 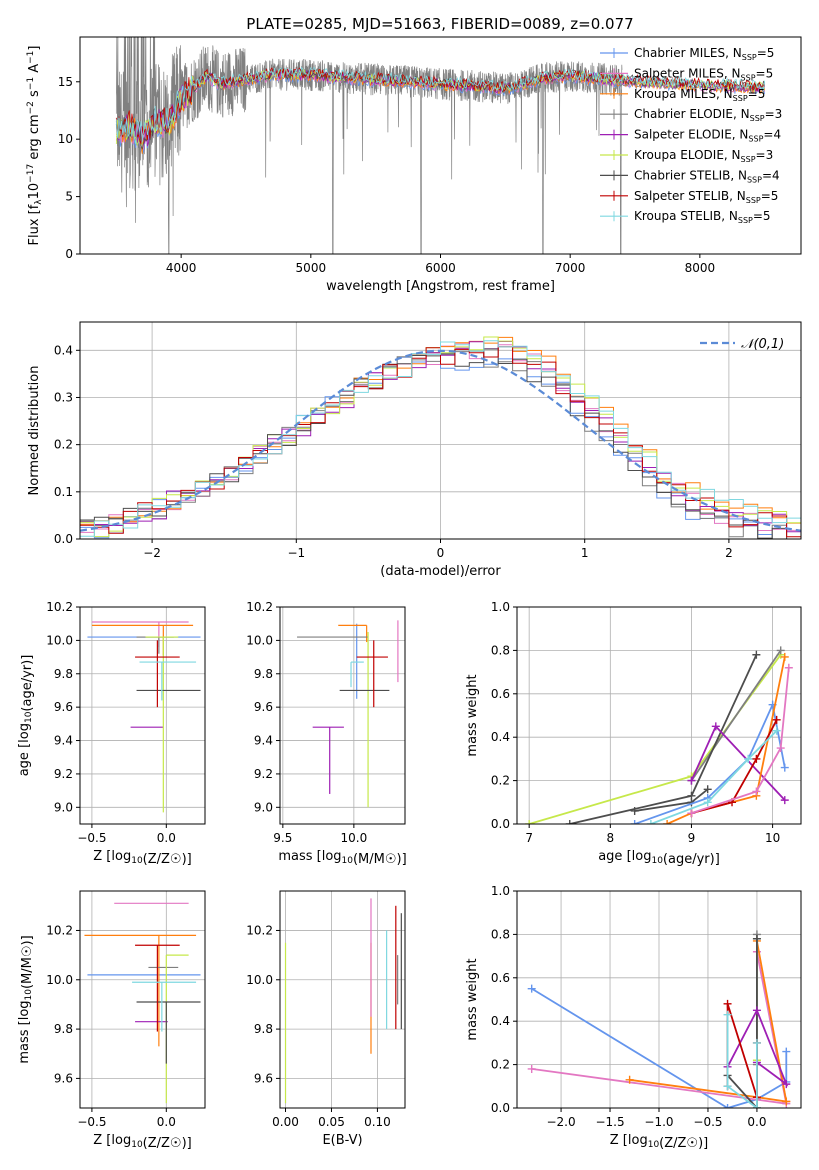 I want to click on x-tick-label: 0.10, so click(x=377, y=1122).